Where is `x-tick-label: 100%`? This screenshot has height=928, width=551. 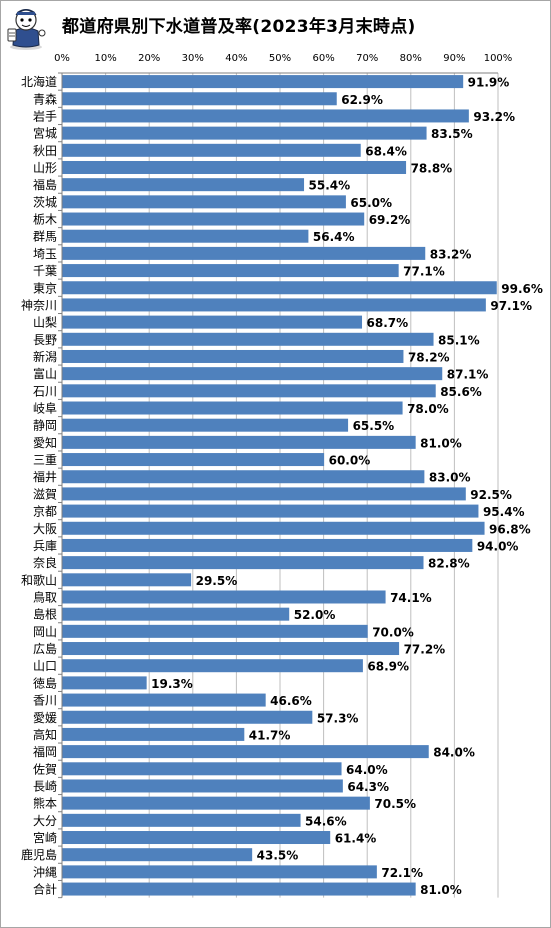 x-tick-label: 100% is located at coordinates (498, 58).